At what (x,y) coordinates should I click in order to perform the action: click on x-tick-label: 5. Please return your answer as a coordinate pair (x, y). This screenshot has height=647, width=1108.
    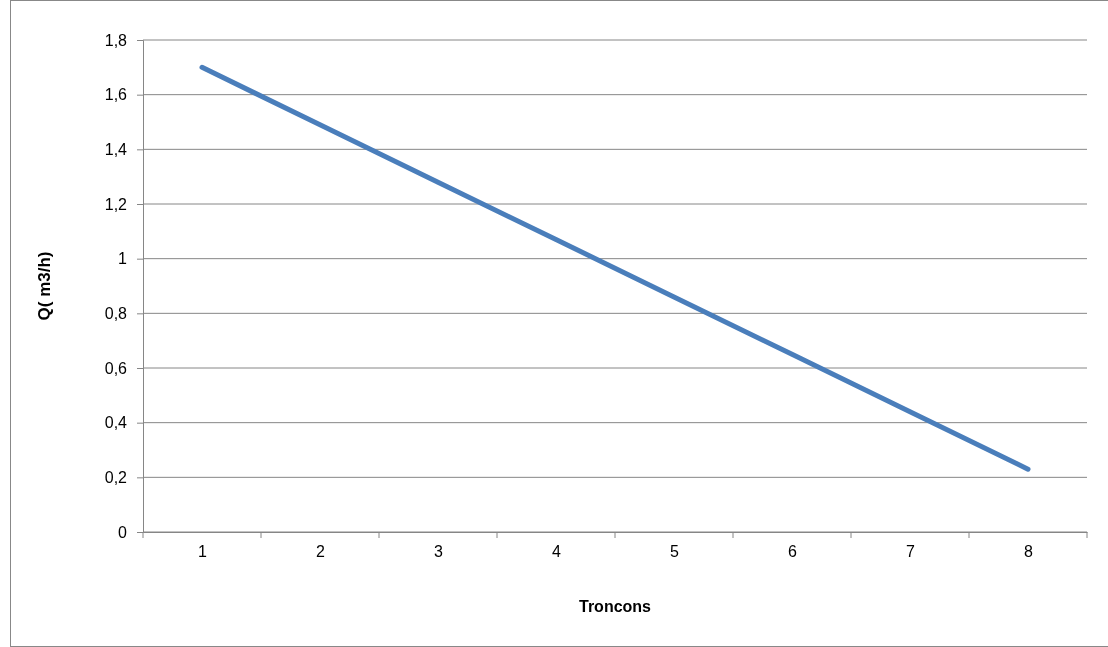
    Looking at the image, I should click on (675, 552).